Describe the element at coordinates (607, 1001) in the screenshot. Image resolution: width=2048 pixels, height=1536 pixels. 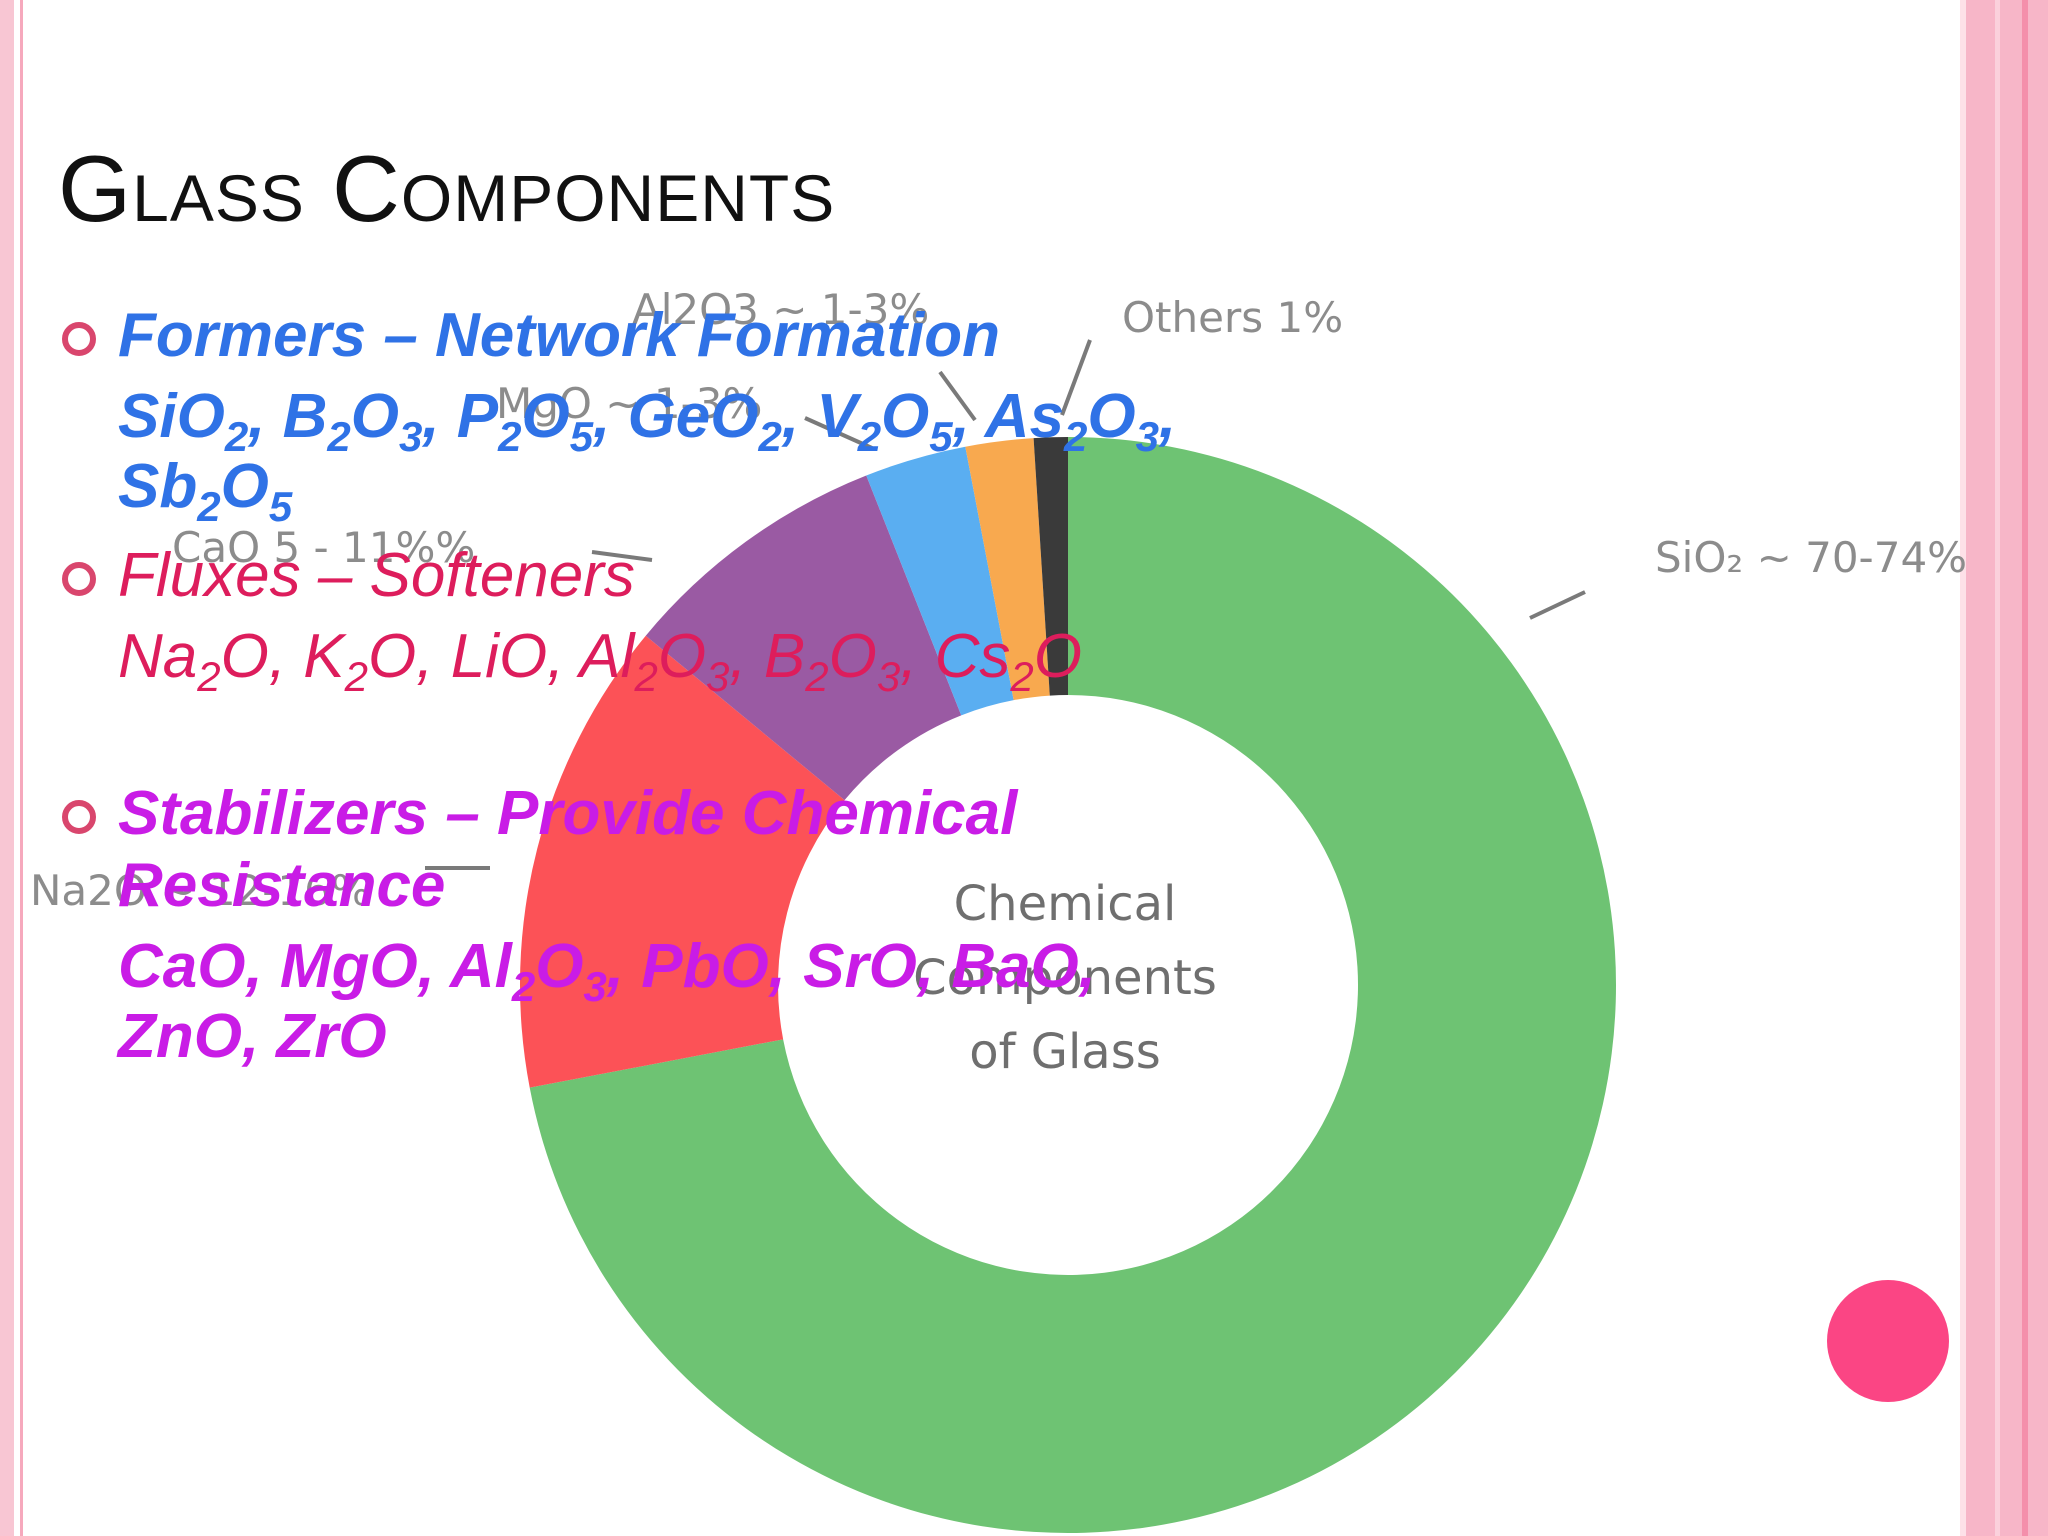
I see `stabilizers-formula: CaO, MgO, Al2O3, PbO, SrO, BaO, ZnO, ZrO` at that location.